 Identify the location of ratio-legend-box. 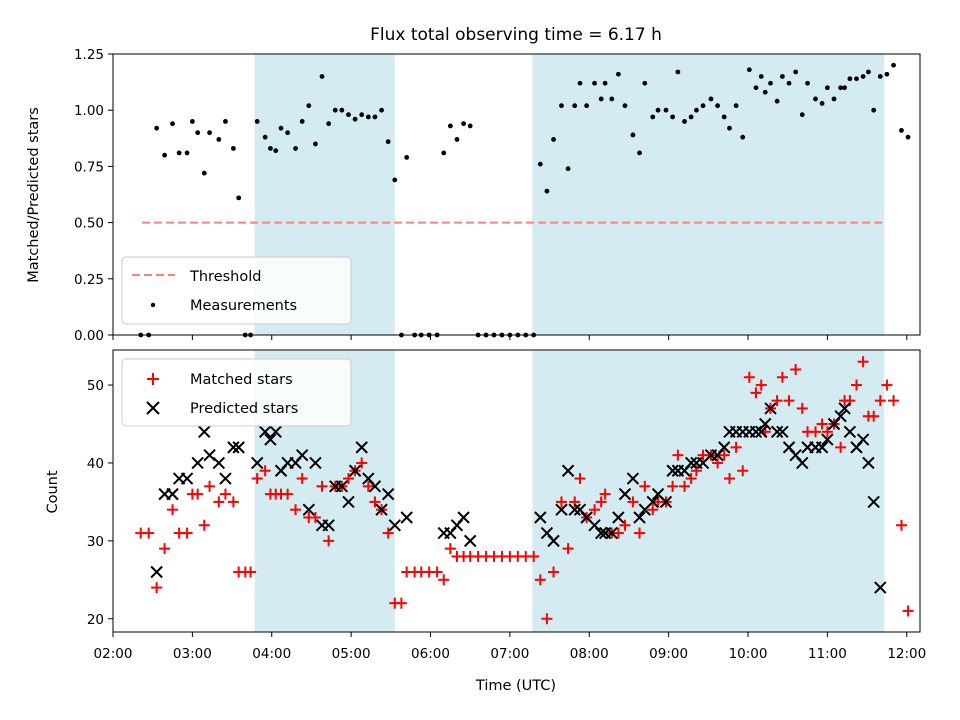
(236, 290).